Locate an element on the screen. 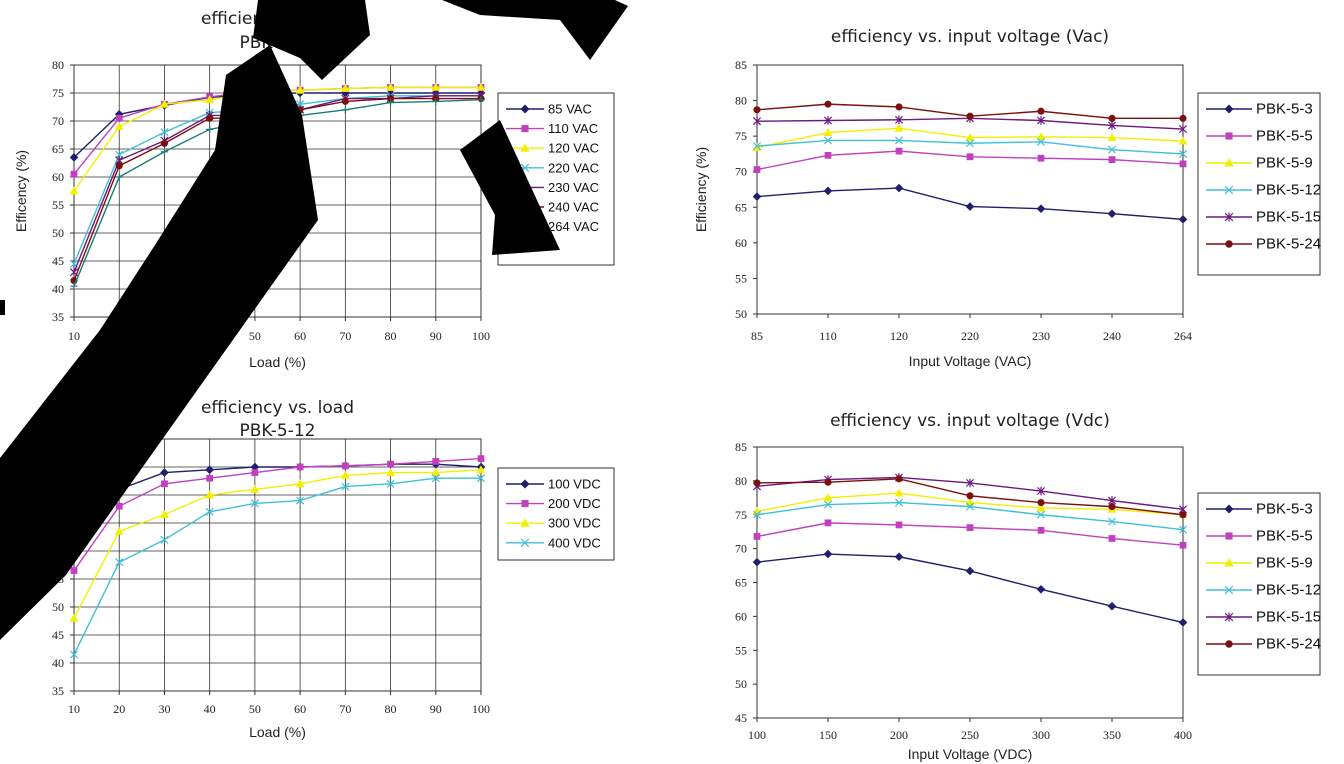 The image size is (1344, 764). y-tick-label: 75 is located at coordinates (741, 136).